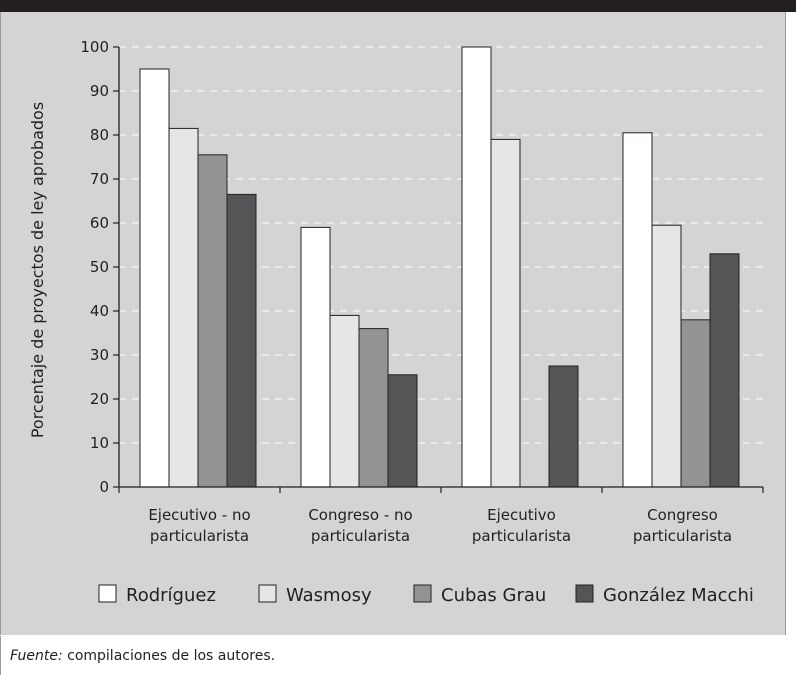 This screenshot has width=796, height=675. Describe the element at coordinates (682, 515) in the screenshot. I see `x-category-label: Congreso` at that location.